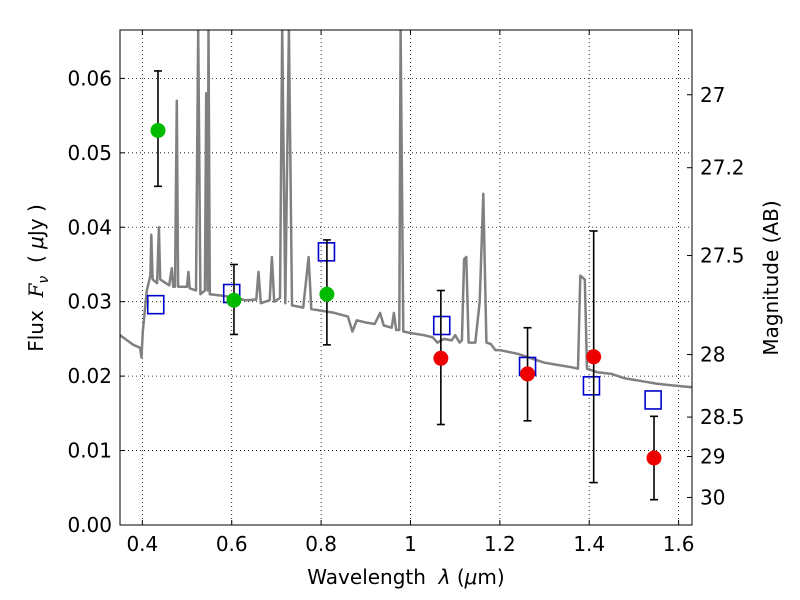 Image resolution: width=800 pixels, height=600 pixels. I want to click on x-tick-label: 1.4, so click(589, 544).